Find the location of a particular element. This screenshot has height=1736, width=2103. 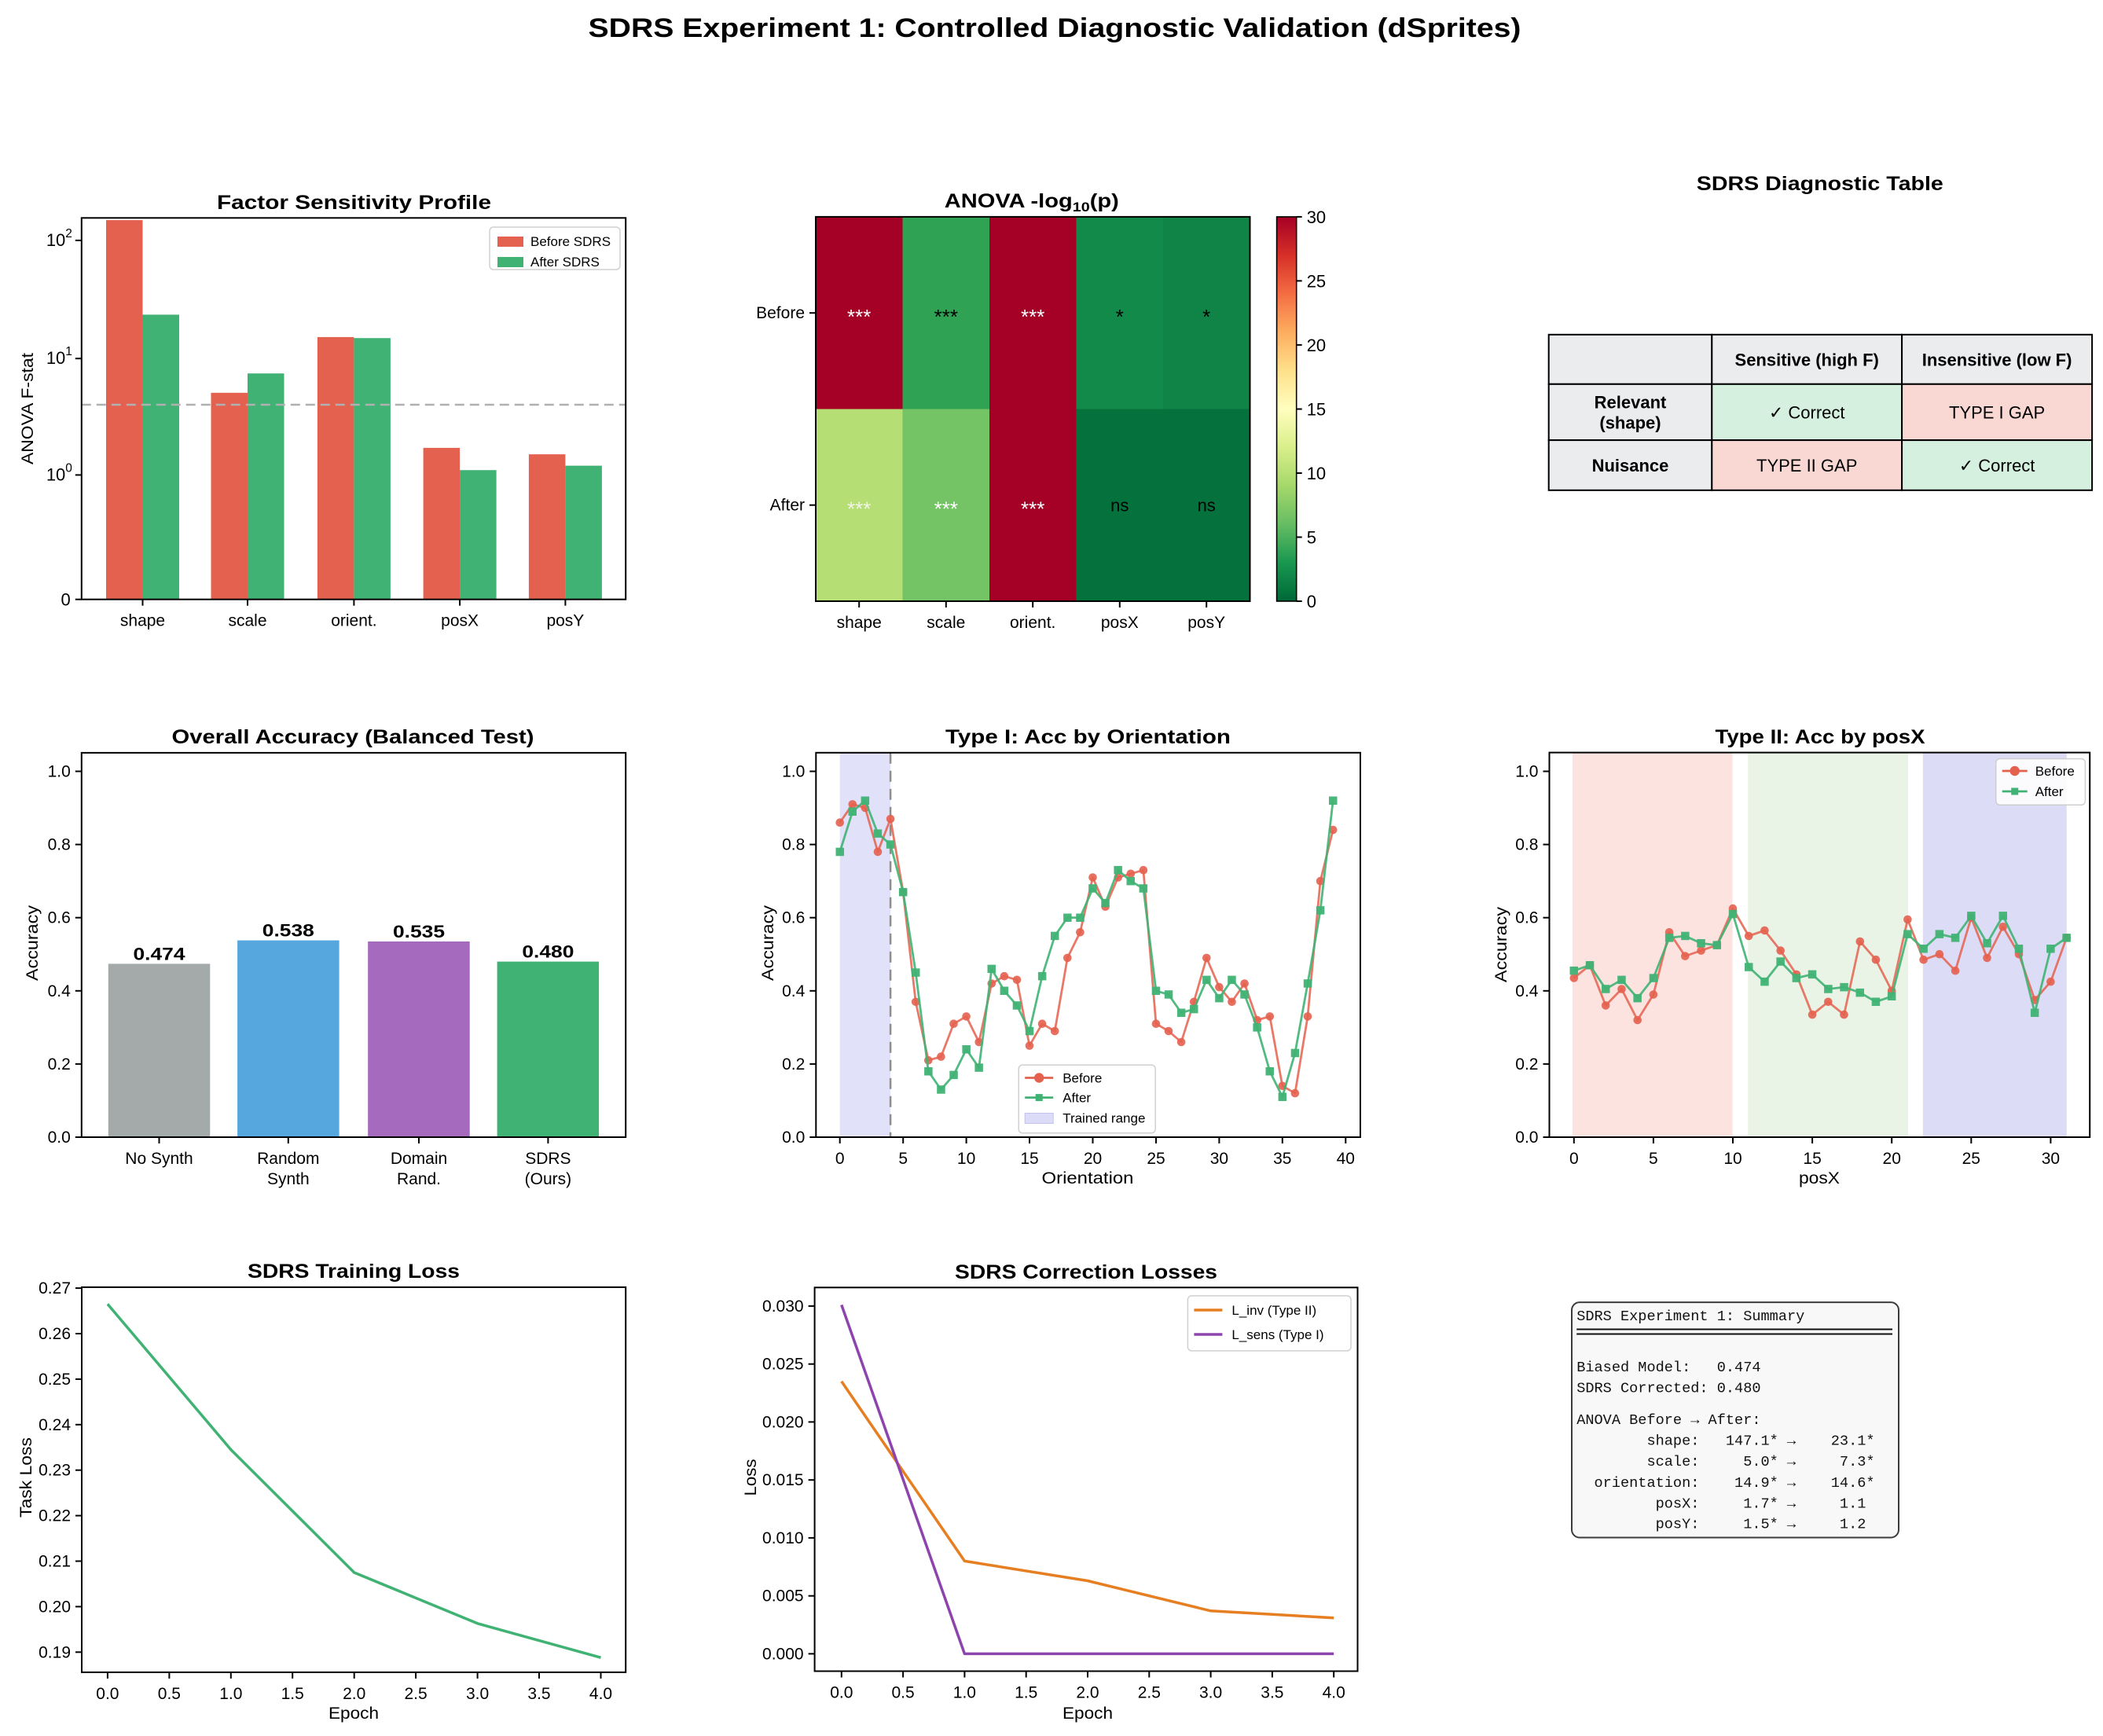

svg-text: Rand. is located at coordinates (419, 1179).